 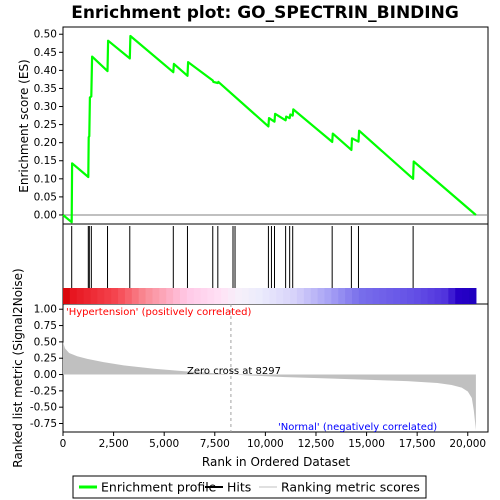 I want to click on legend-ranking-label: Ranking metric scores, so click(x=350, y=487).